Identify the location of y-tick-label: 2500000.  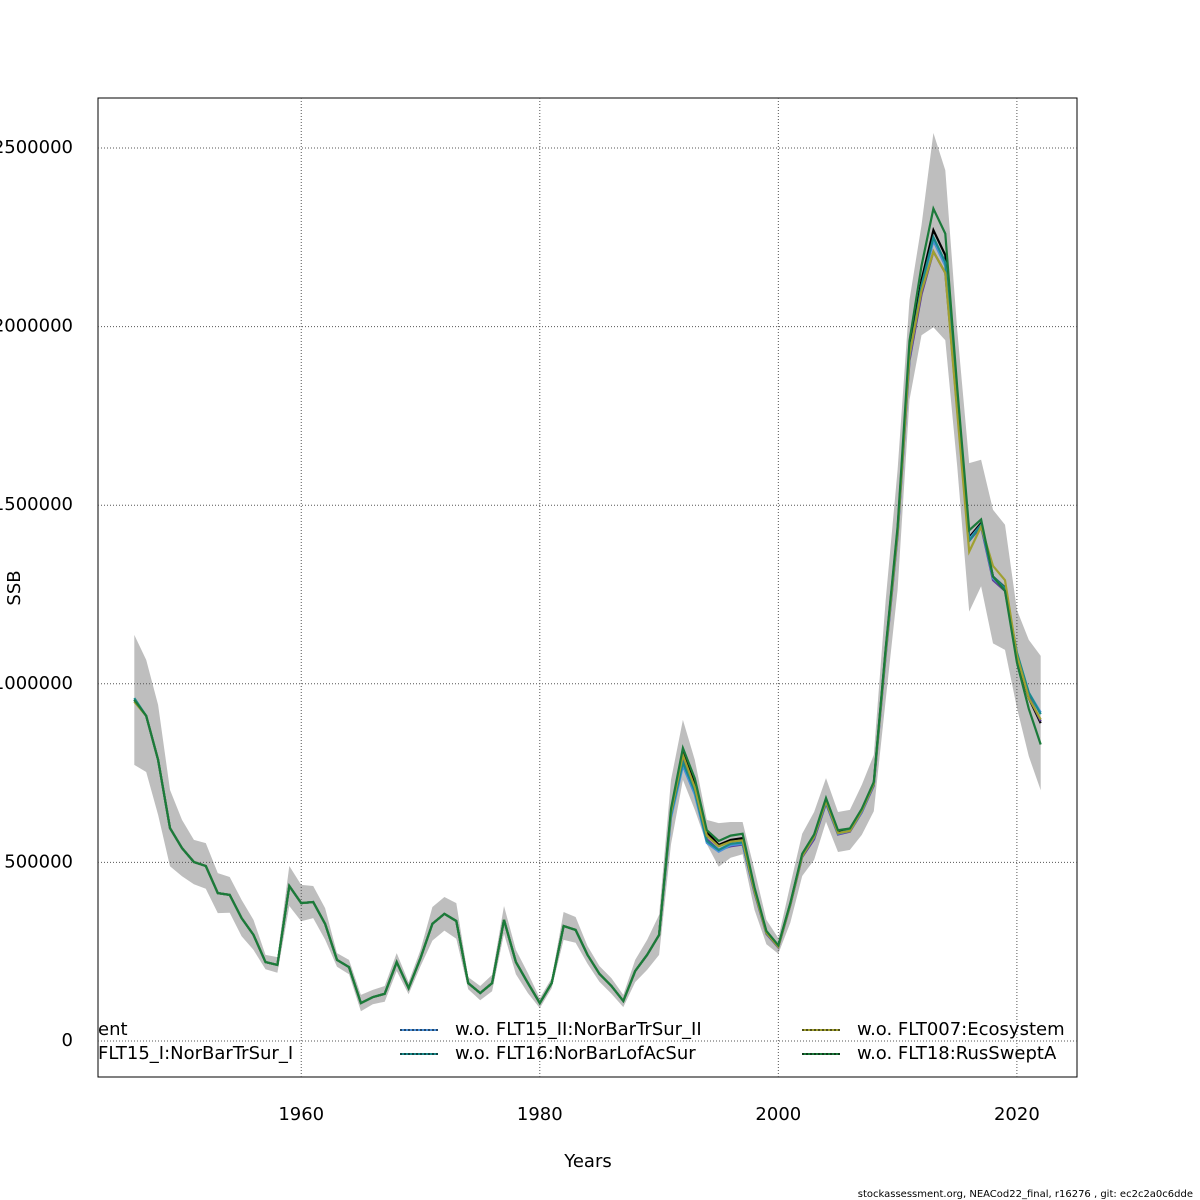
(36, 147).